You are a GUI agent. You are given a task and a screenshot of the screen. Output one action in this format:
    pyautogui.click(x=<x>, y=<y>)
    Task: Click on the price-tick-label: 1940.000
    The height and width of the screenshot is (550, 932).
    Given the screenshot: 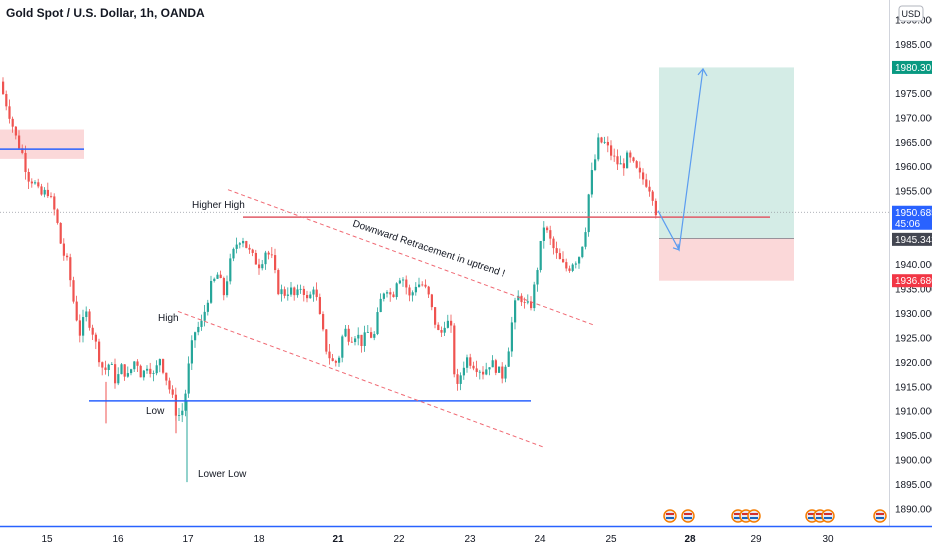 What is the action you would take?
    pyautogui.click(x=913, y=265)
    